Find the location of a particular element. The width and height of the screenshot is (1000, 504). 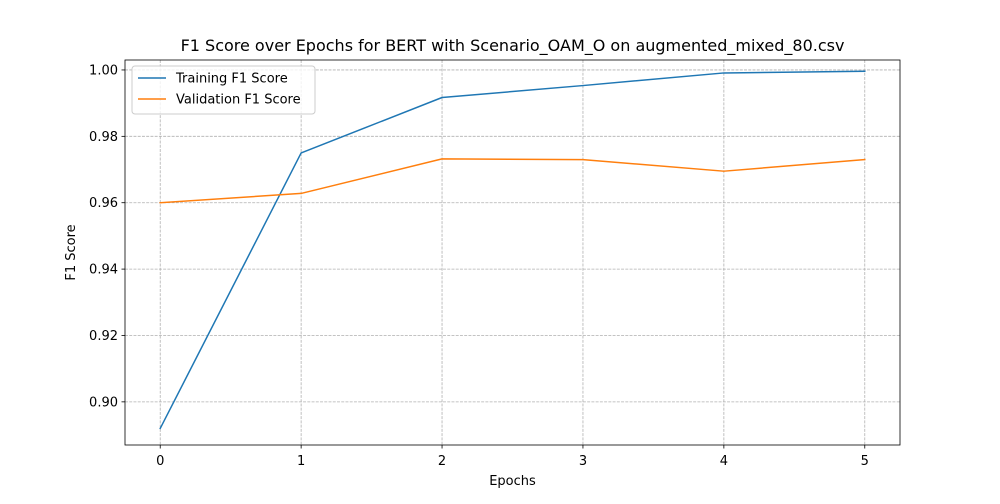

y-tick-label: 0.94 is located at coordinates (103, 270).